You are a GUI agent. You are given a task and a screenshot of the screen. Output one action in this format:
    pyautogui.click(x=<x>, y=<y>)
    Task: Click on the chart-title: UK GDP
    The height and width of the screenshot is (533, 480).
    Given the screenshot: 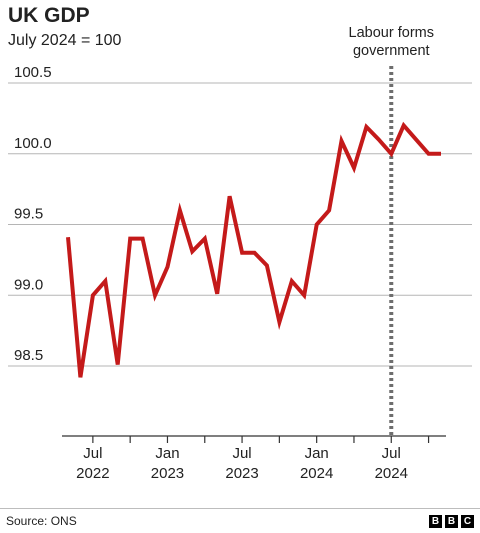 What is the action you would take?
    pyautogui.click(x=49, y=15)
    